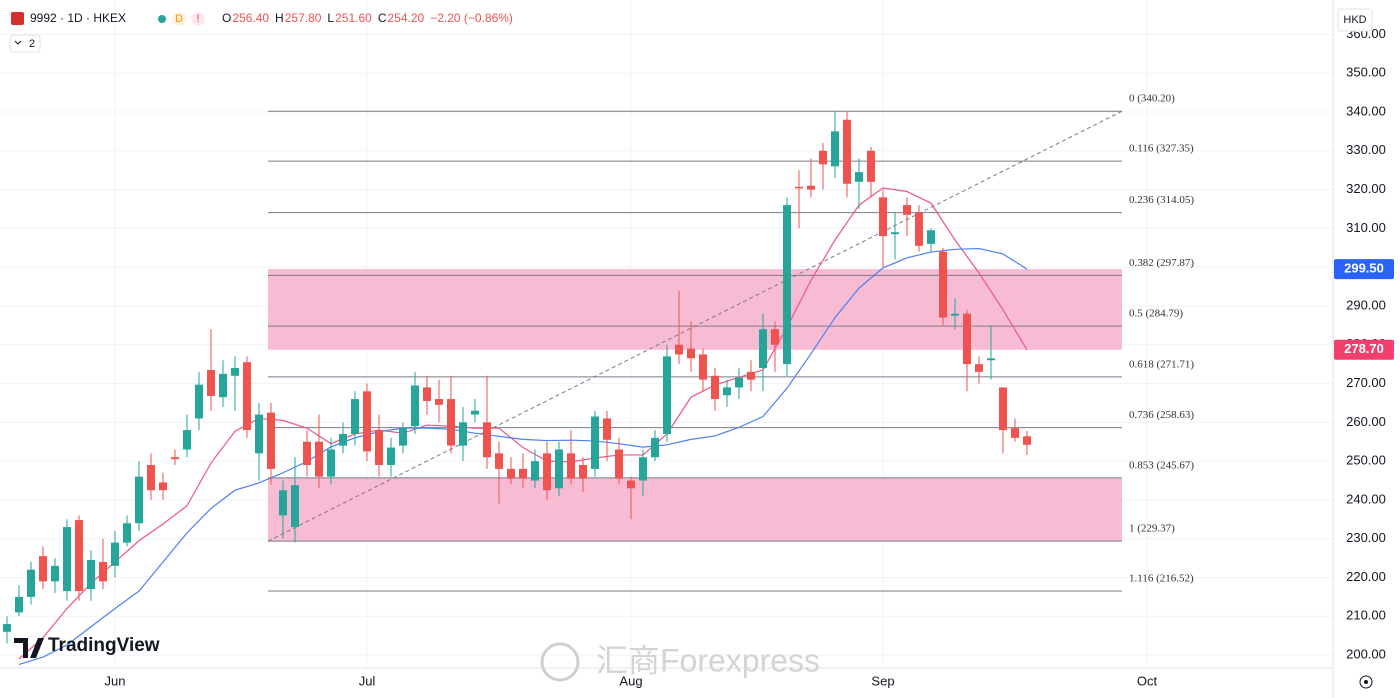 This screenshot has width=1400, height=698. What do you see at coordinates (279, 18) in the screenshot?
I see `ohlc-key: H` at bounding box center [279, 18].